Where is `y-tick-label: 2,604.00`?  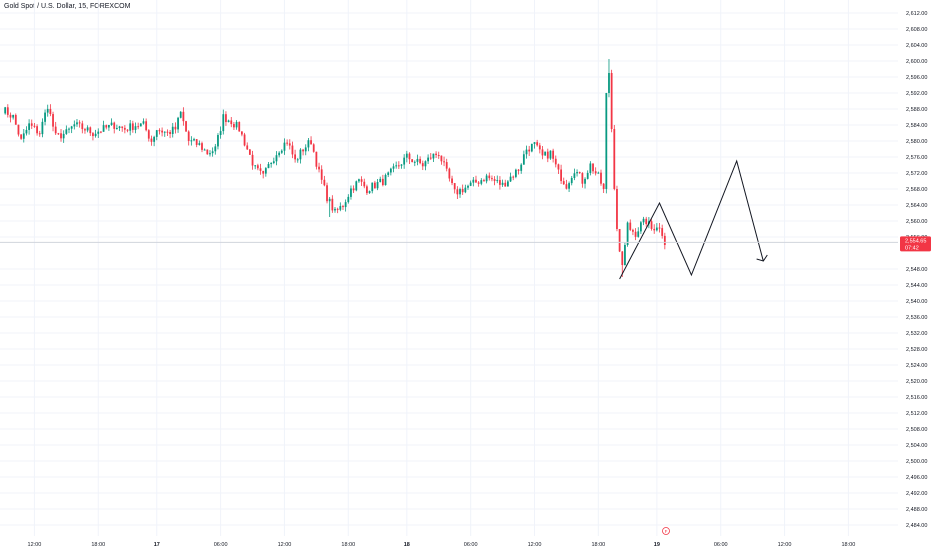 y-tick-label: 2,604.00 is located at coordinates (916, 46).